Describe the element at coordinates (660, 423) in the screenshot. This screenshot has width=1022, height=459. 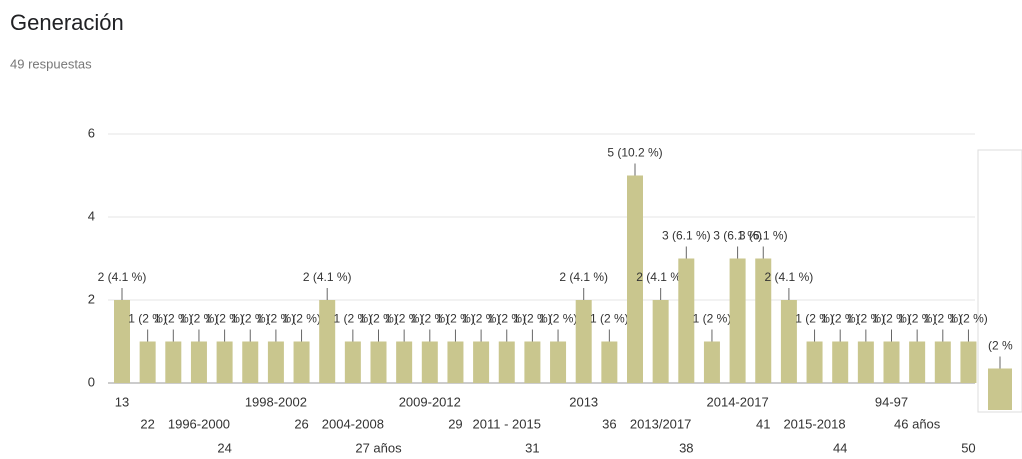
I see `x-tick-label: 2013/2017` at that location.